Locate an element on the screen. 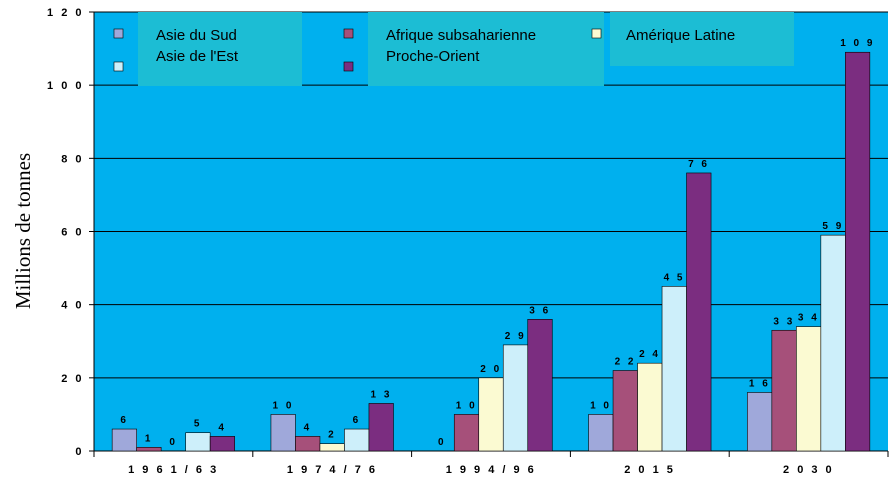 The image size is (894, 479). legend-label: Asie du Sud is located at coordinates (196, 35).